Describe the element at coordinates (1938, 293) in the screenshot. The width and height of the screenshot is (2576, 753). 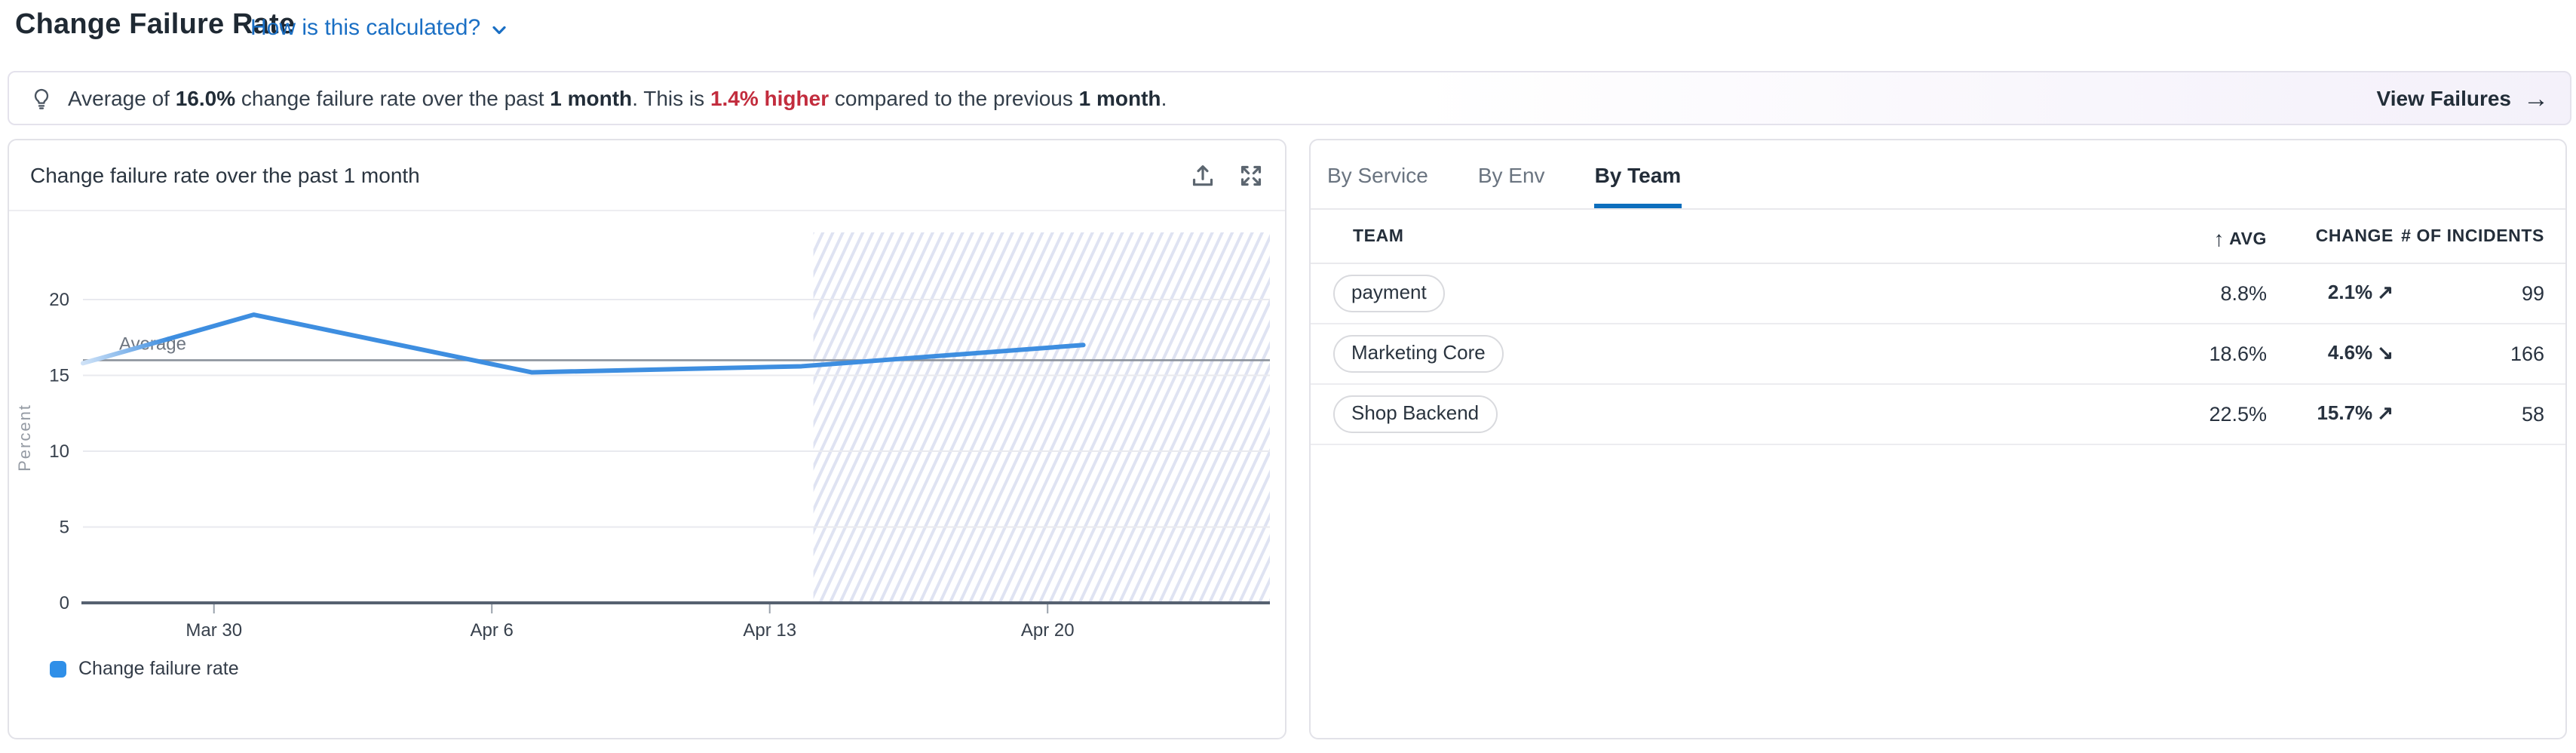
I see `table-row: payment 8.8% 2.1% ↗ 99` at that location.